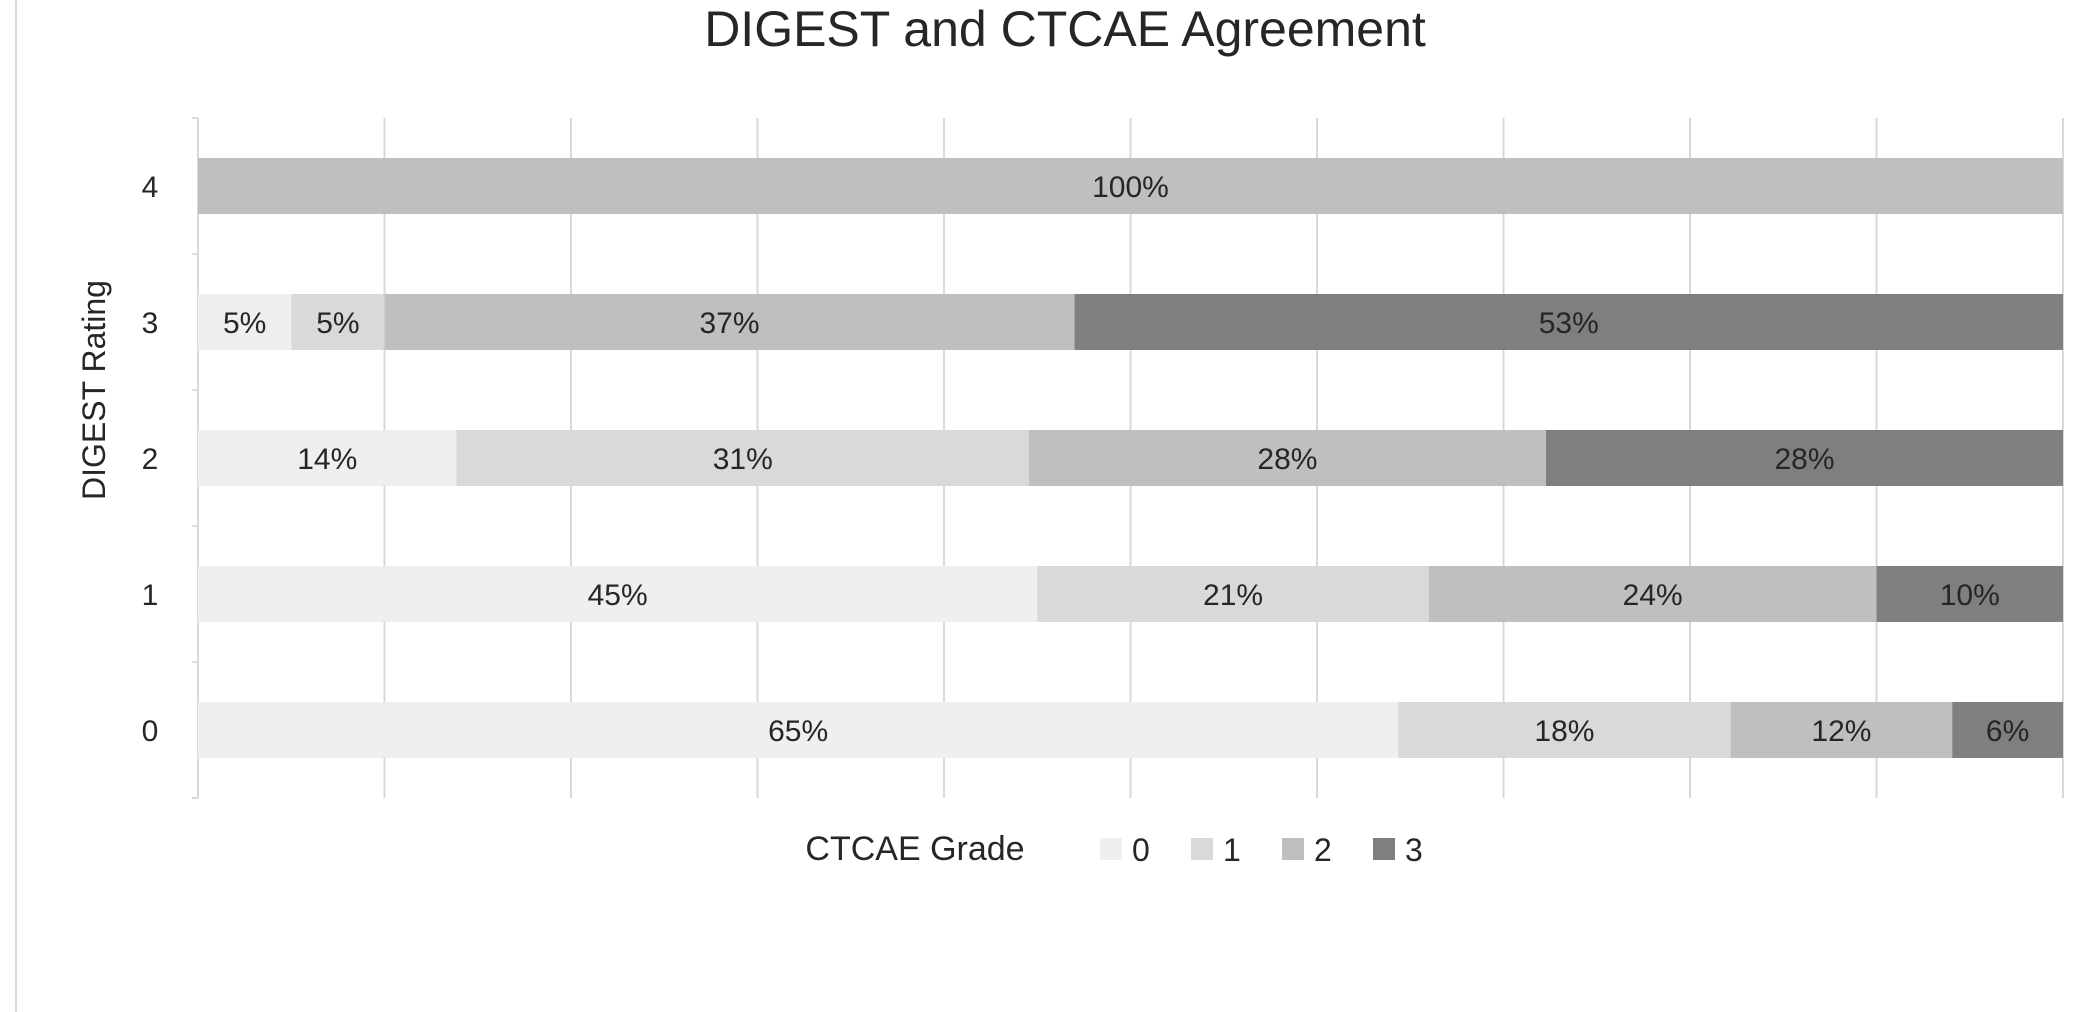 This screenshot has height=1012, width=2096. I want to click on data-label: 12%, so click(1841, 731).